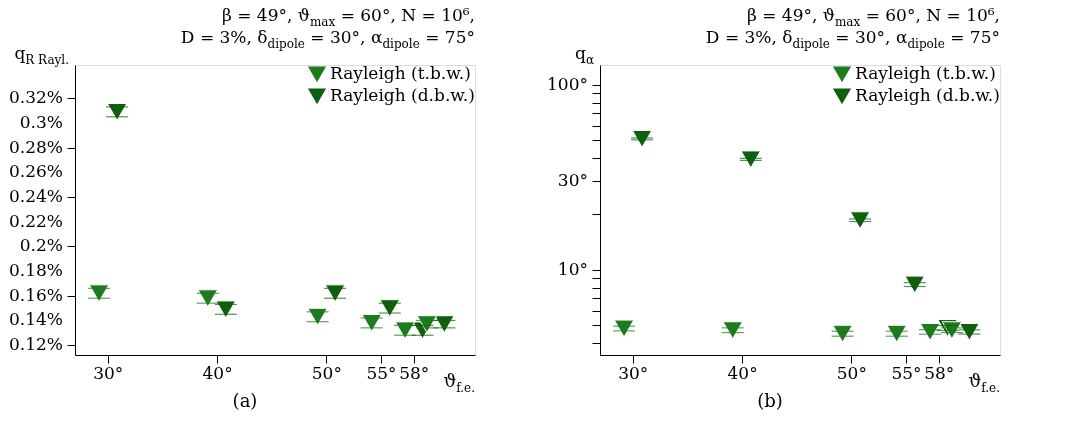 The image size is (1066, 448). Describe the element at coordinates (35, 344) in the screenshot. I see `y-tick-label: 0.12%` at that location.